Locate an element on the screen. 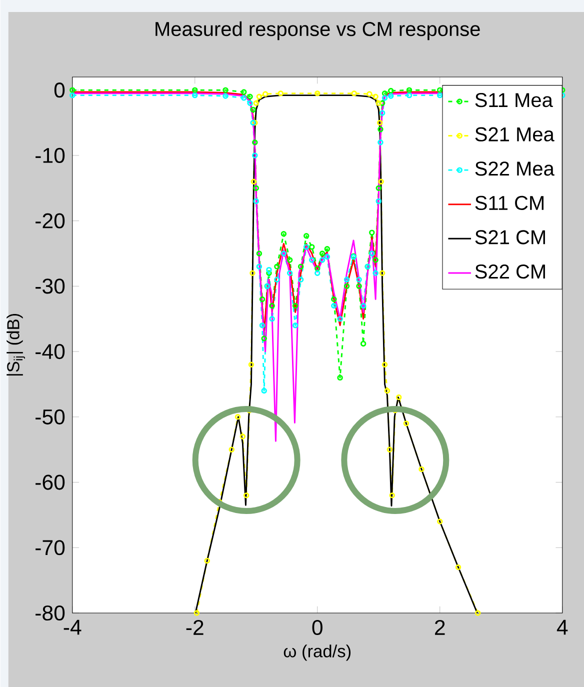 Image resolution: width=584 pixels, height=687 pixels. y-tick-label: -70 is located at coordinates (49, 548).